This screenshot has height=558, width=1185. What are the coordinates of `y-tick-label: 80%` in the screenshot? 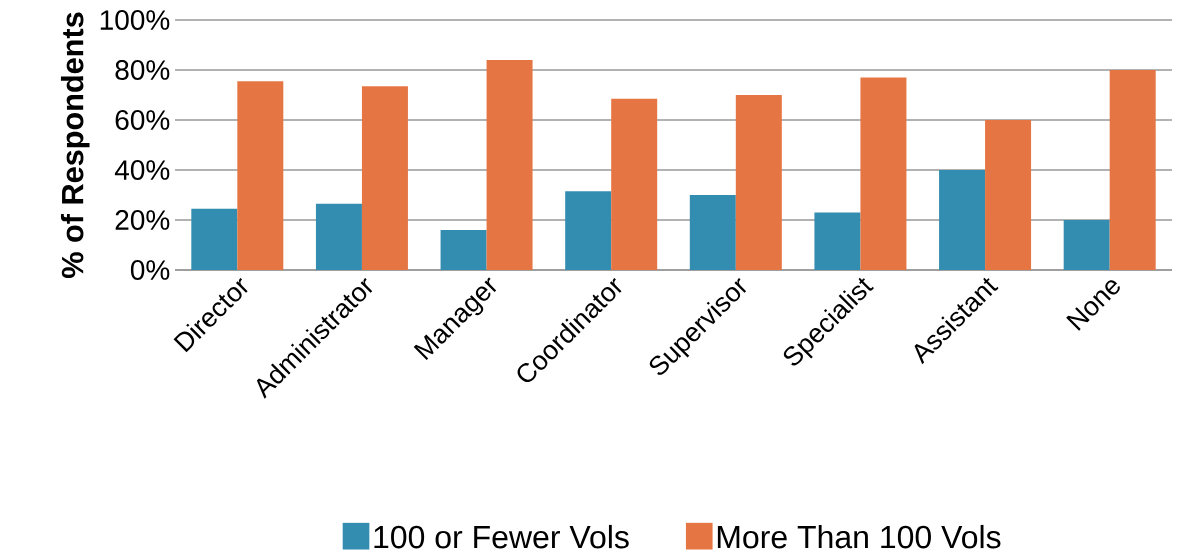 It's located at (142, 70).